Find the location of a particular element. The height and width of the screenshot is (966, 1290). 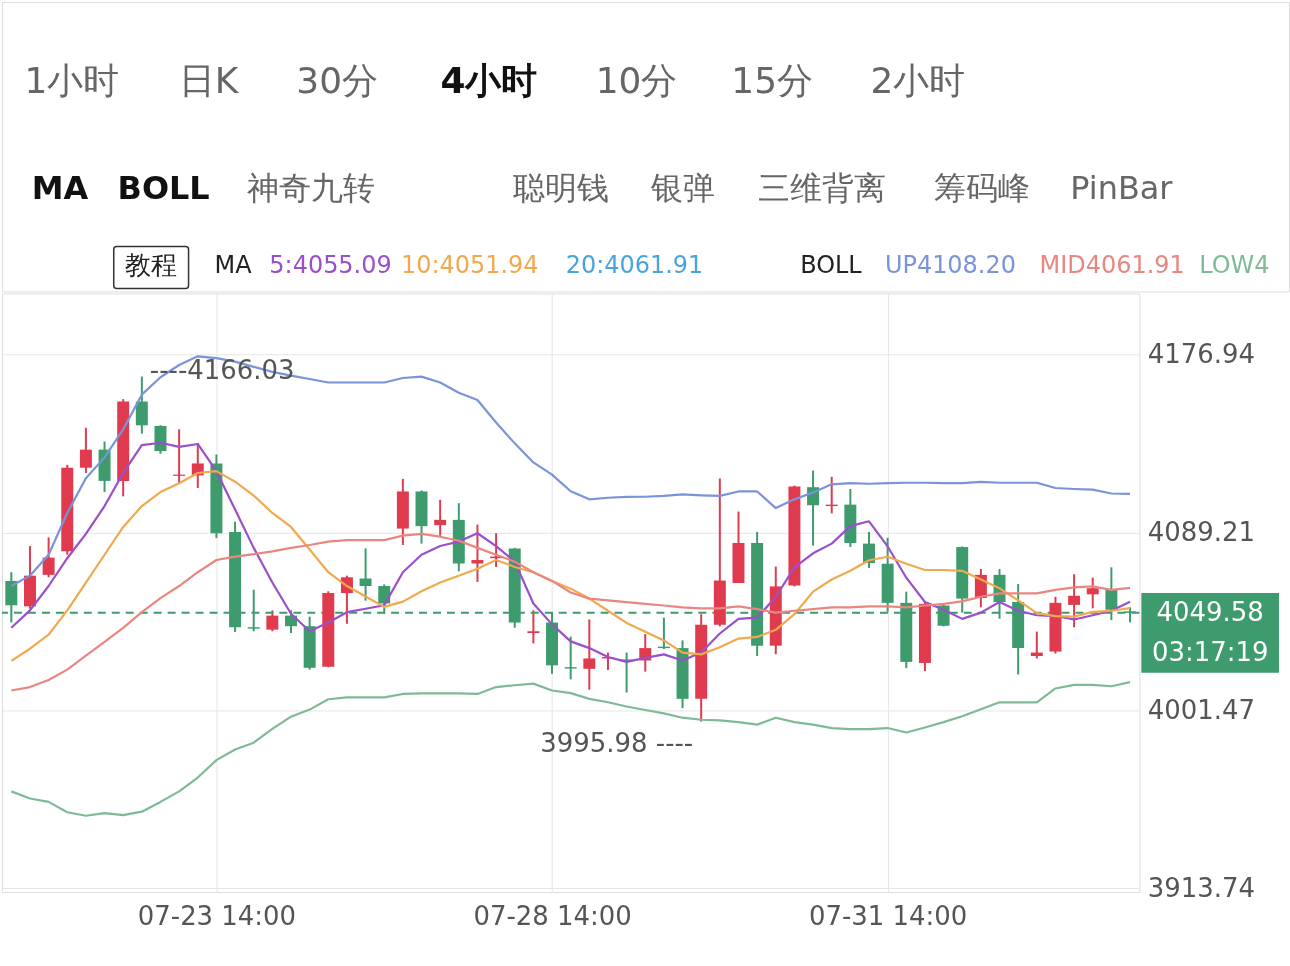

text: 1小时 is located at coordinates (72, 80).